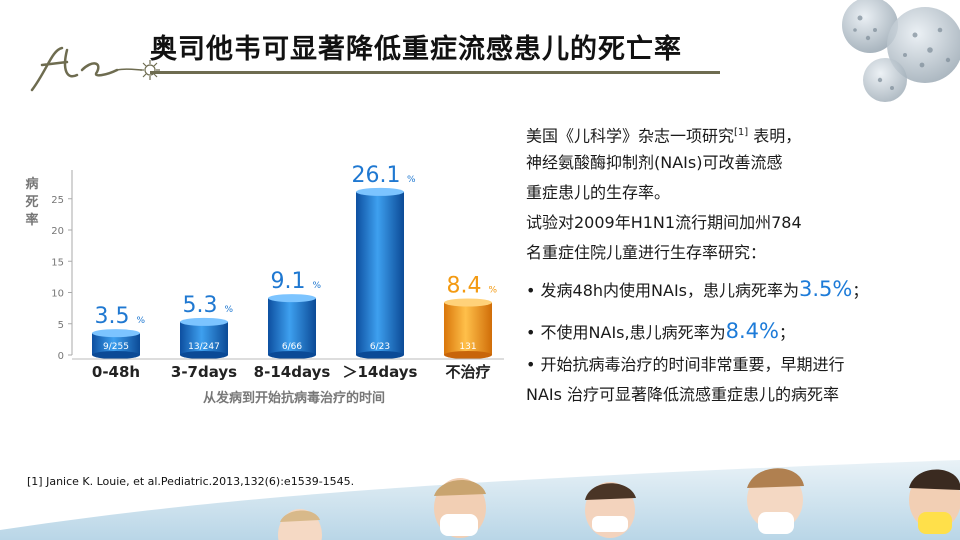 The image size is (960, 540). What do you see at coordinates (95, 69) in the screenshot?
I see `logo-icon` at bounding box center [95, 69].